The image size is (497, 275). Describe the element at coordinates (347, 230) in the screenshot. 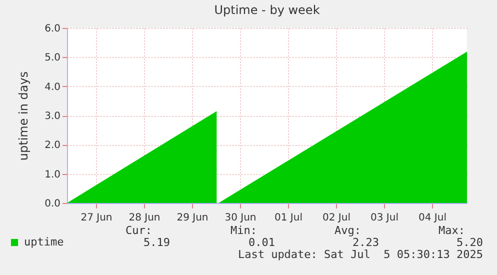

I see `text: Avg:` at that location.